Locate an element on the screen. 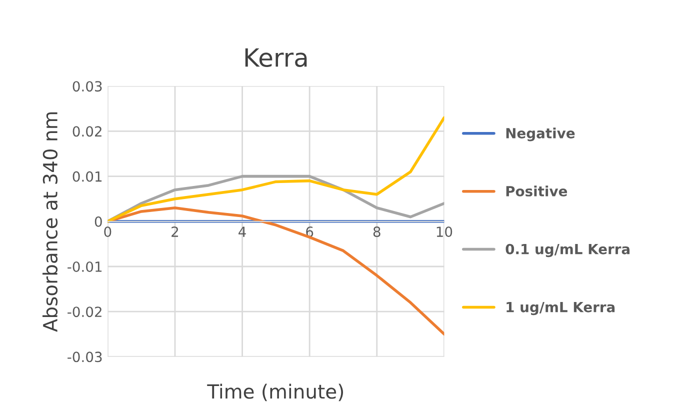 This screenshot has width=673, height=410. x-tick-label: 2 is located at coordinates (175, 231).